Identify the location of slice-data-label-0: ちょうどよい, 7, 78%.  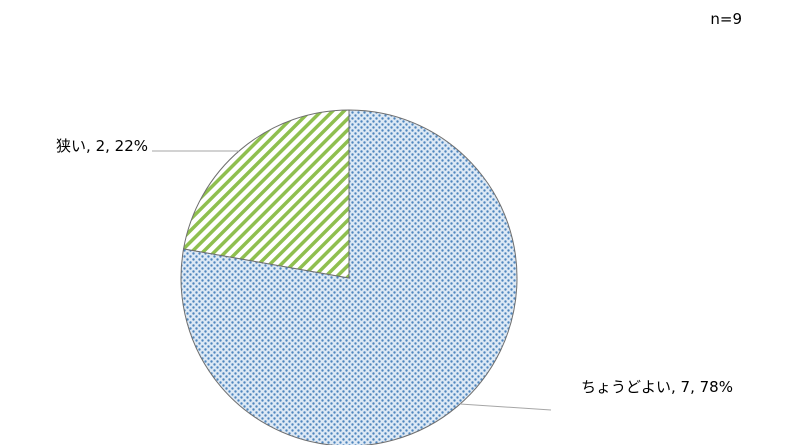
(657, 387).